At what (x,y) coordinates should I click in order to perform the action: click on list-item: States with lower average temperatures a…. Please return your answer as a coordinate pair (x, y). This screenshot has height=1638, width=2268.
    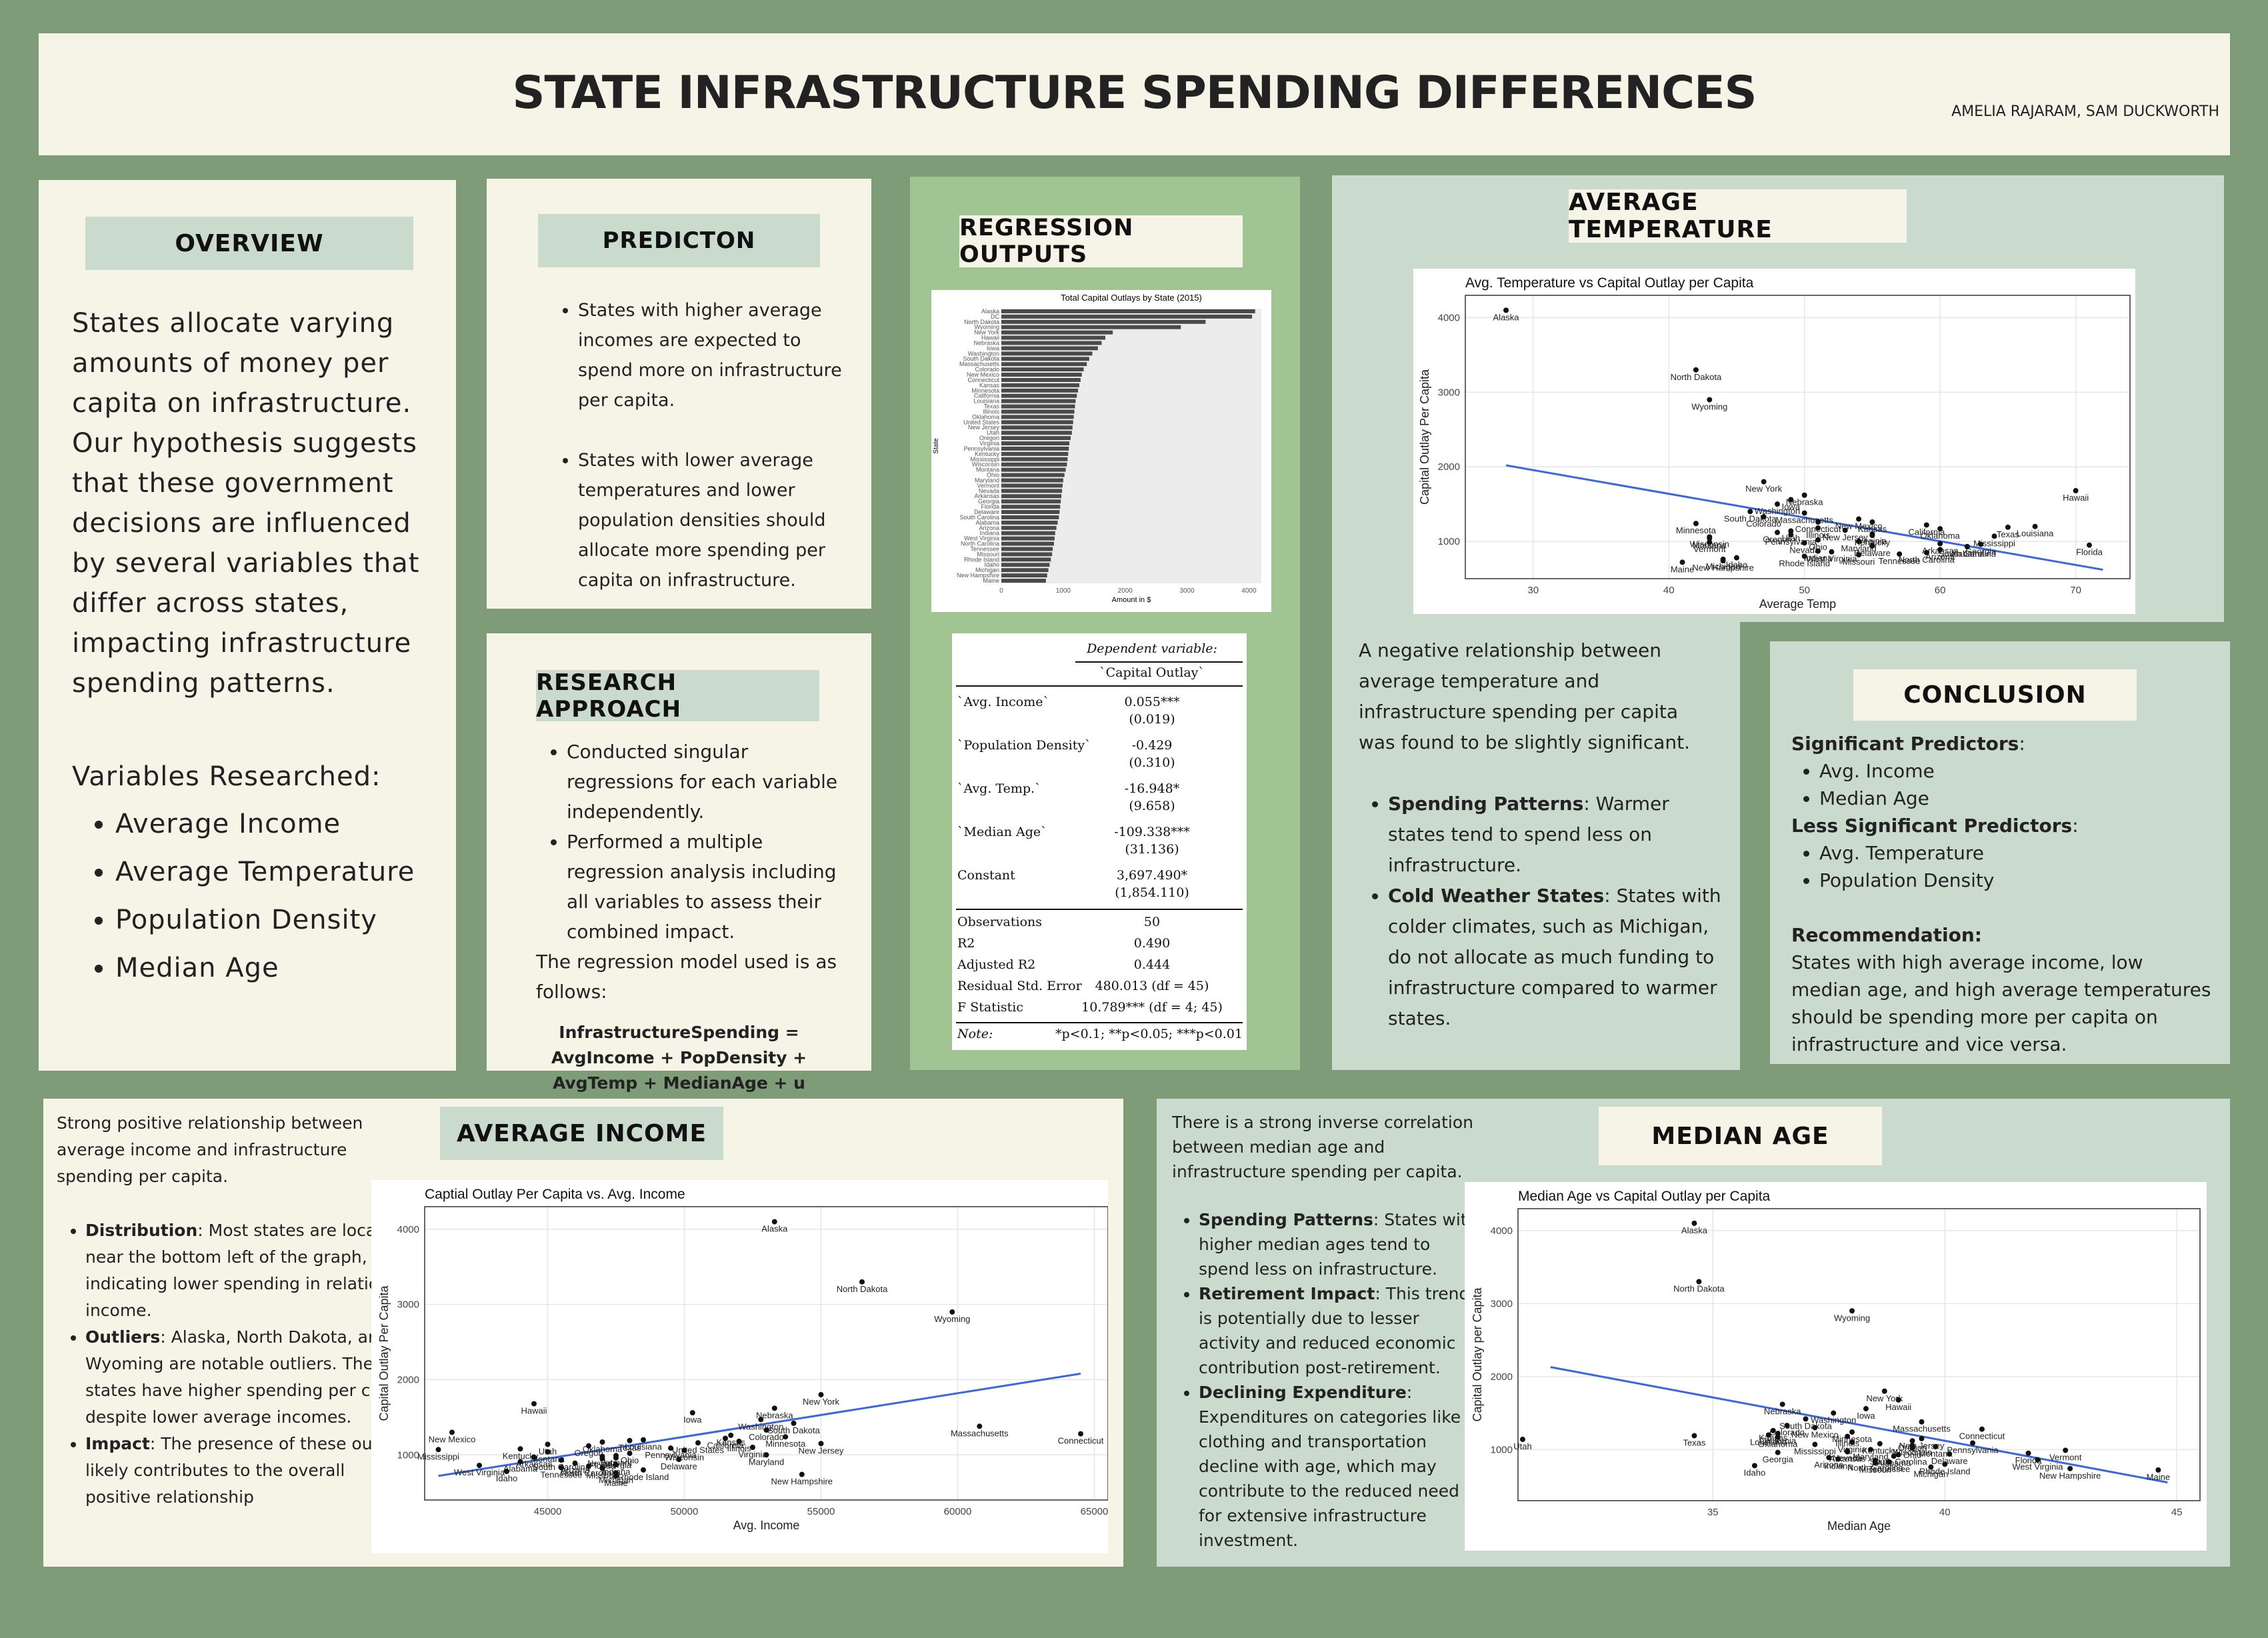
    Looking at the image, I should click on (711, 520).